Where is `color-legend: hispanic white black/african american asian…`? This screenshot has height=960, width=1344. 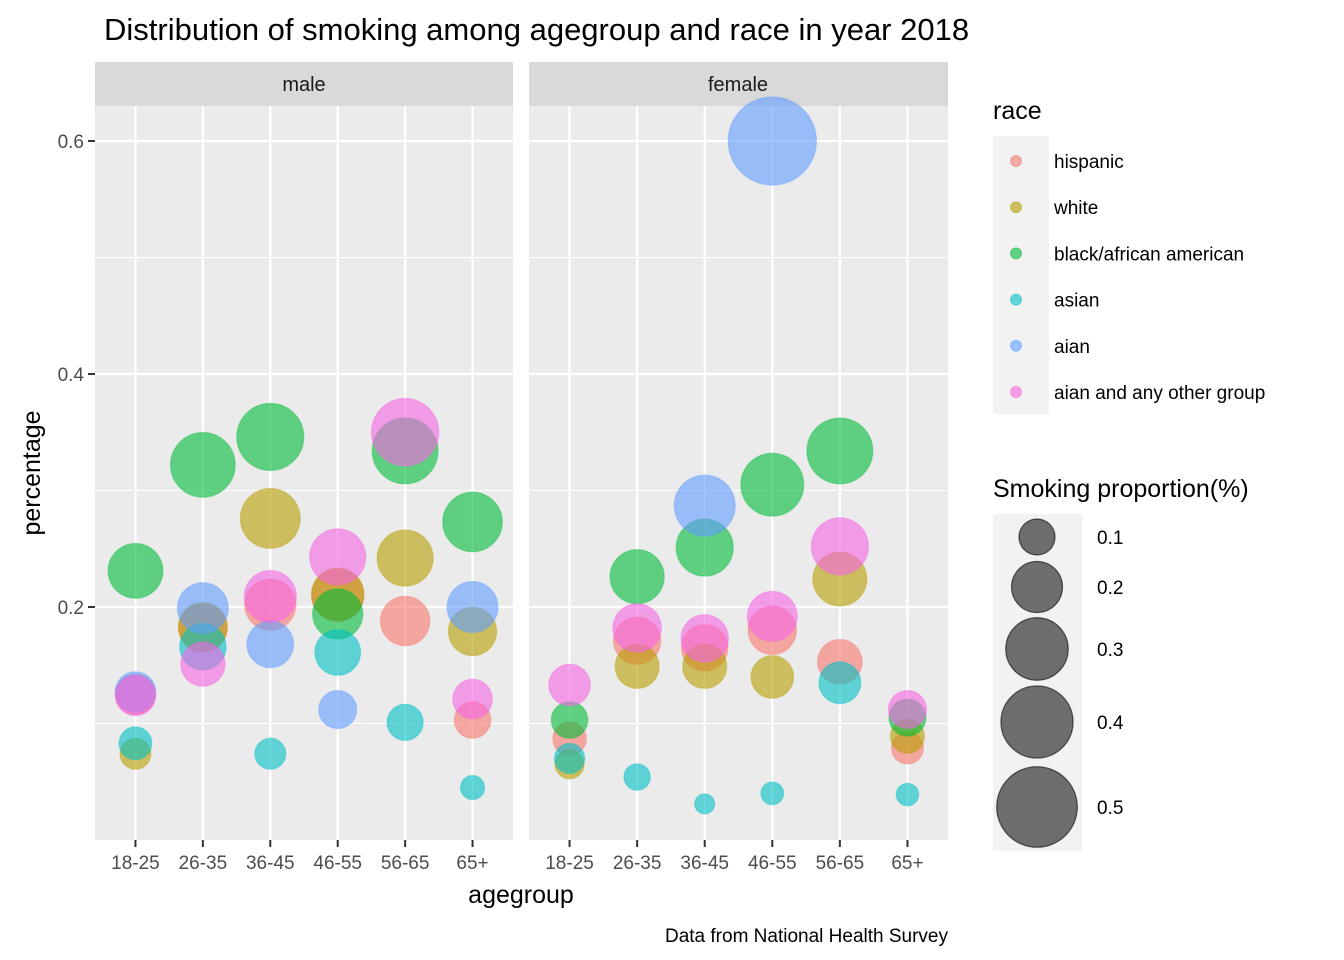 color-legend: hispanic white black/african american asian… is located at coordinates (1137, 278).